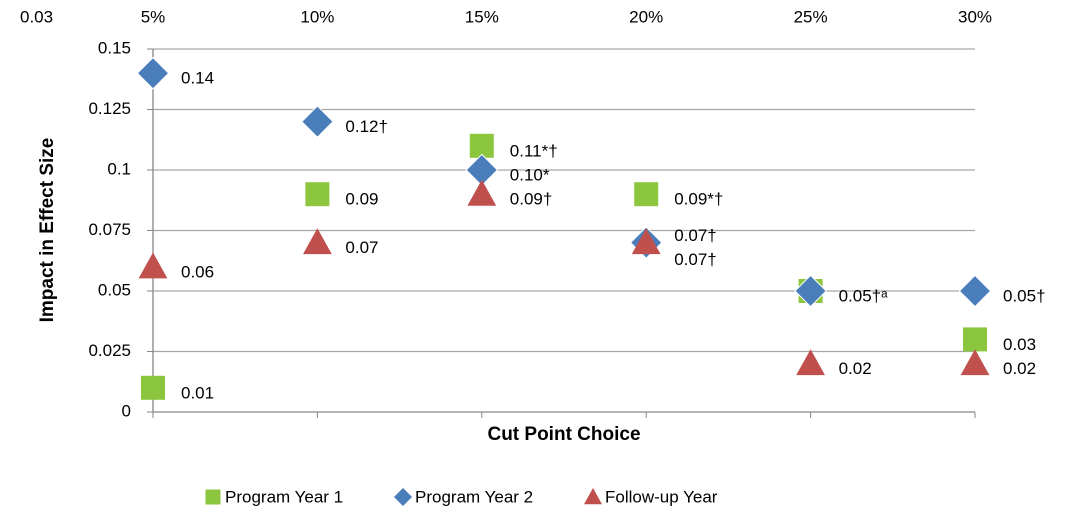  What do you see at coordinates (661, 496) in the screenshot?
I see `legend-label: Follow-up Year` at bounding box center [661, 496].